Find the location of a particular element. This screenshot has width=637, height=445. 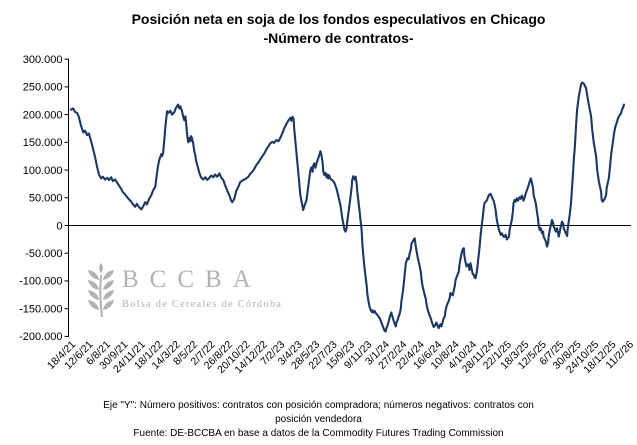

y-tick-label: 0 is located at coordinates (59, 226).